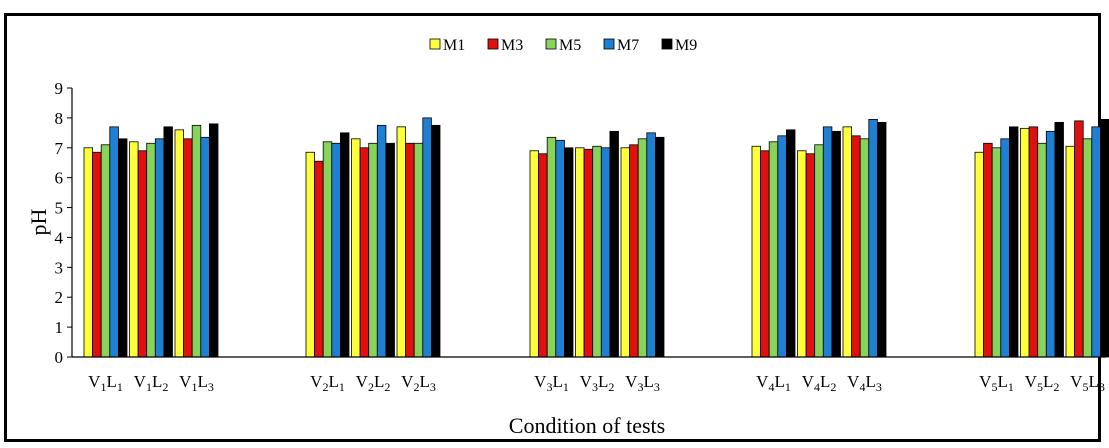 This screenshot has width=1109, height=448. Describe the element at coordinates (59, 118) in the screenshot. I see `y-tick-label: 8` at that location.